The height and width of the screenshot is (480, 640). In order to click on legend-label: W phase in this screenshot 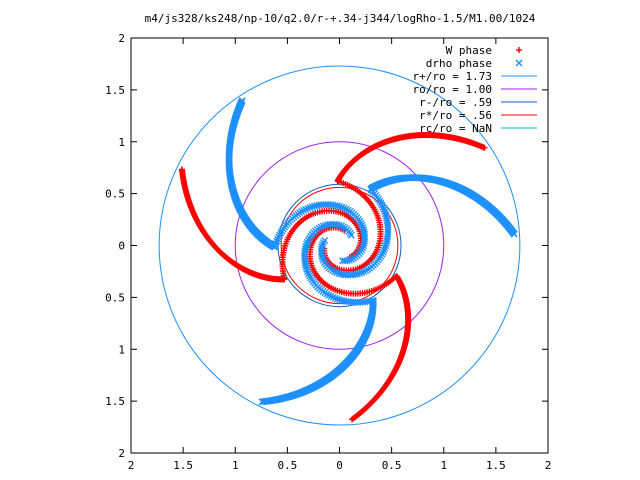, I will do `click(469, 50)`.